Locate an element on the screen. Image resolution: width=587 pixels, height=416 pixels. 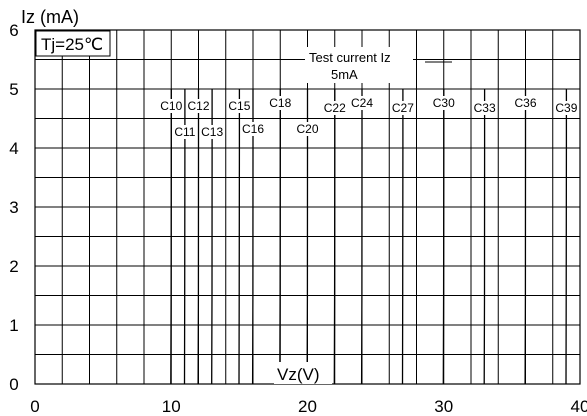
y-tick-label: 3 is located at coordinates (13, 207).